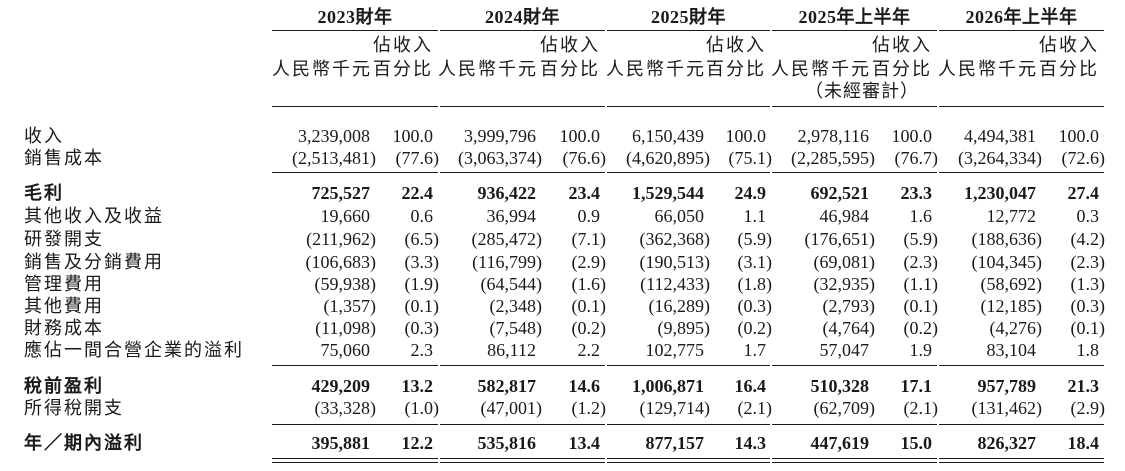 The image size is (1125, 471). I want to click on pct-cell: (1.2), so click(589, 408).